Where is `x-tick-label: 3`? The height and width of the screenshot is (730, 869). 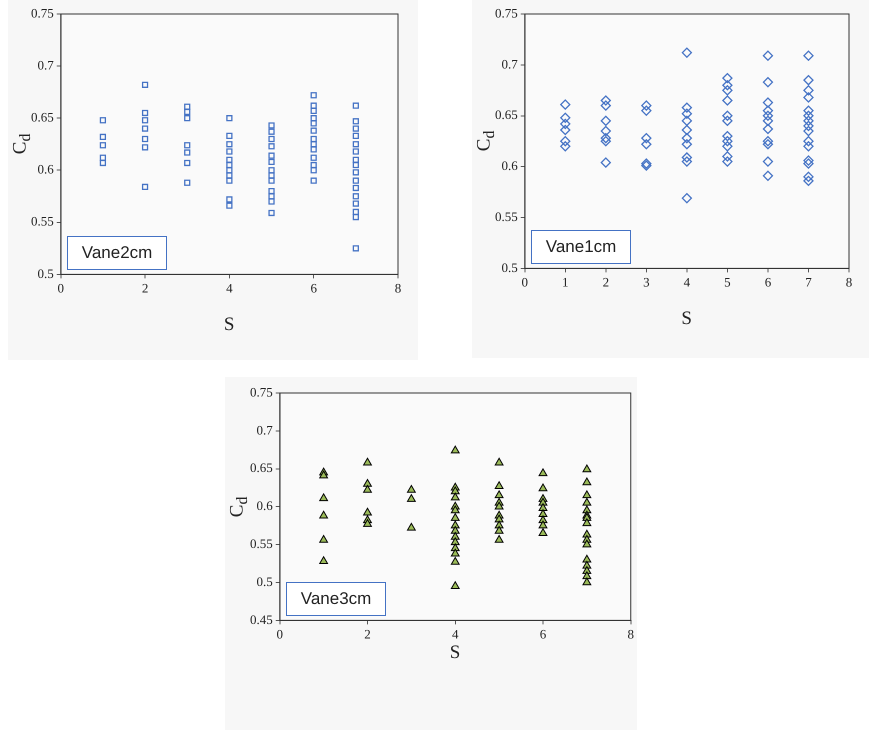
x-tick-label: 3 is located at coordinates (646, 282).